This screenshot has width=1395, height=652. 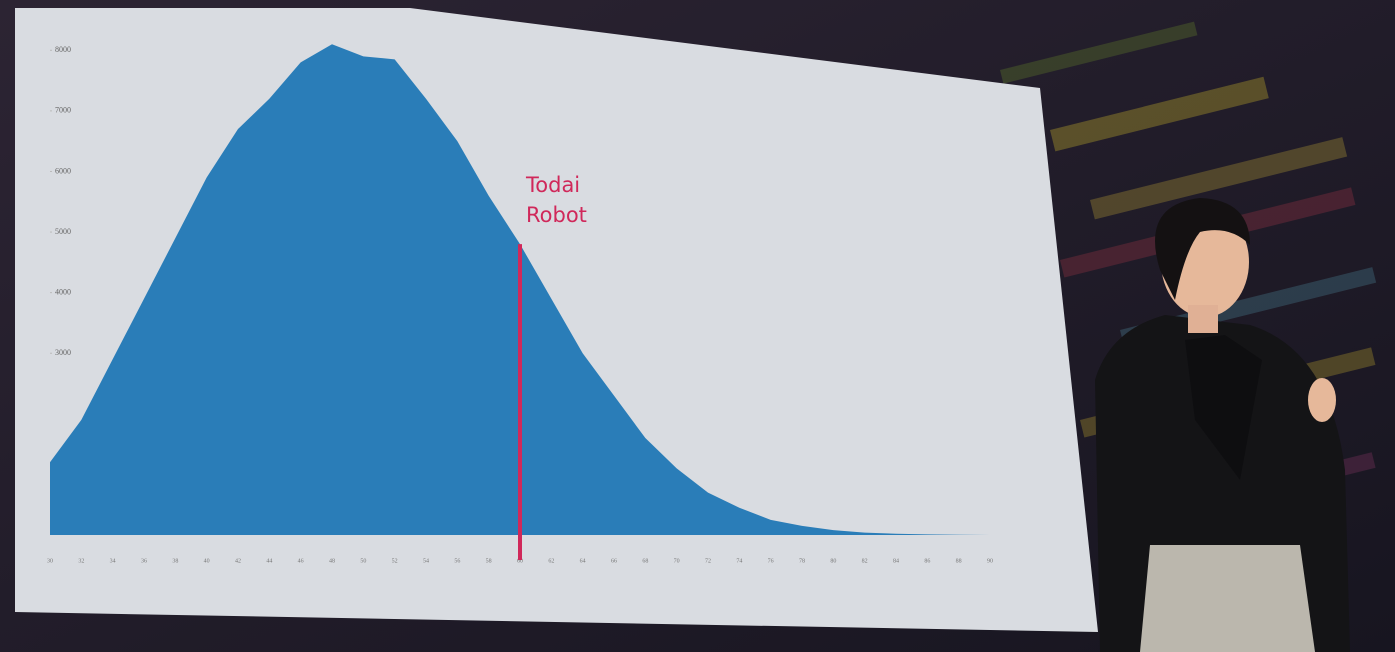 I want to click on y-tick-label: 3000, so click(x=63, y=352).